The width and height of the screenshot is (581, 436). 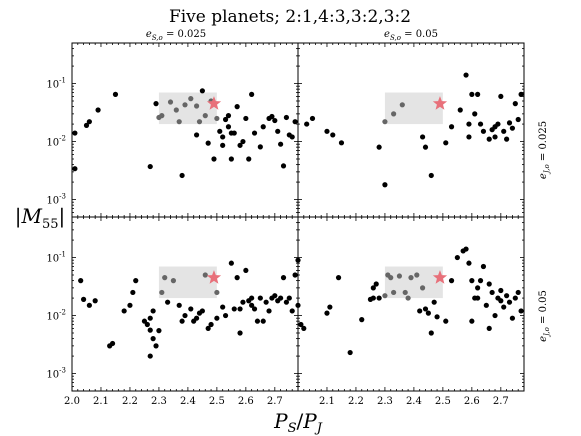 What do you see at coordinates (56, 142) in the screenshot?
I see `y-tick-label: 10⁻²` at bounding box center [56, 142].